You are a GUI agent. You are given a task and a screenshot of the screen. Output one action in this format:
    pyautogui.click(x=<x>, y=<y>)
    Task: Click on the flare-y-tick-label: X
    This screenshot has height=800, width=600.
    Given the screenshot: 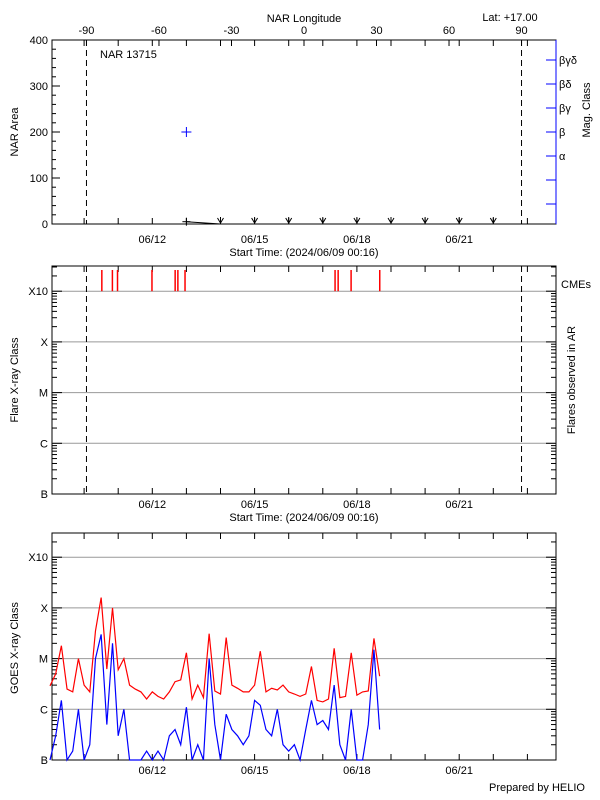 What is the action you would take?
    pyautogui.click(x=45, y=343)
    